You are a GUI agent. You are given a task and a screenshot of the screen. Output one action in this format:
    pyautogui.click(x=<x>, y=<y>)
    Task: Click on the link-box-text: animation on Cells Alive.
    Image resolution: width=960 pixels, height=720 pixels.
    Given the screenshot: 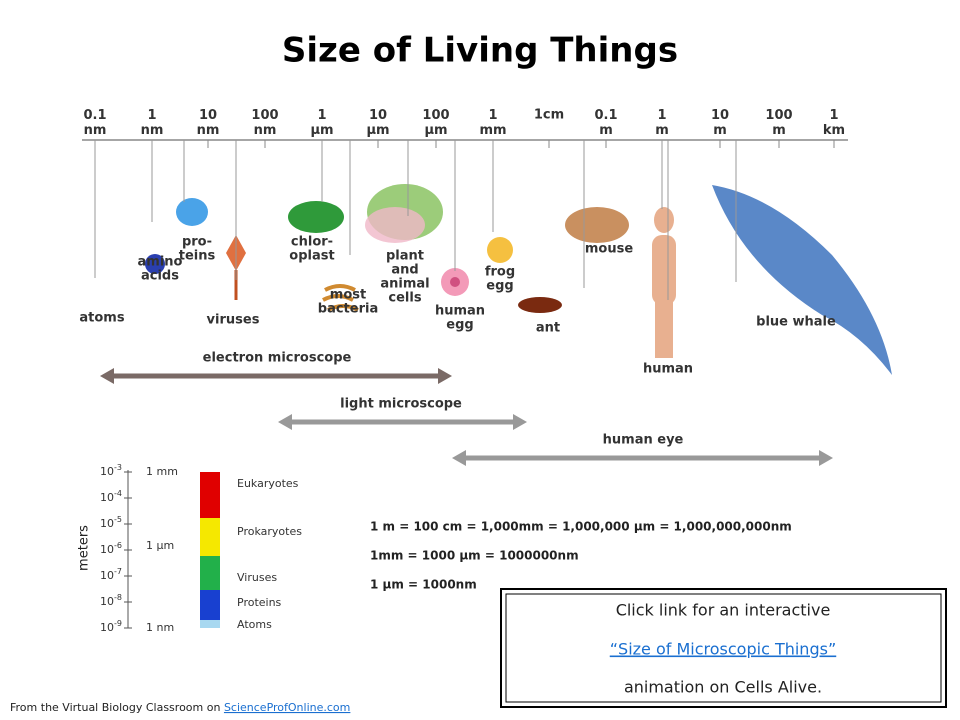 What is the action you would take?
    pyautogui.click(x=723, y=687)
    